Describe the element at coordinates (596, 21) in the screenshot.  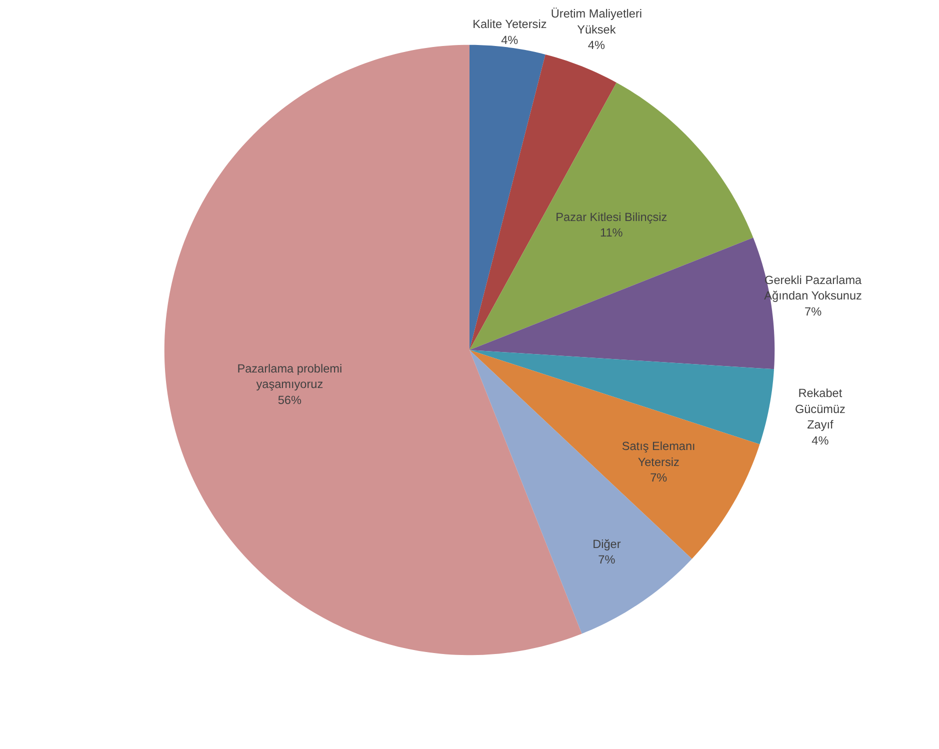
I see `slice-label: Üretim Maliyetleri Yüksek` at that location.